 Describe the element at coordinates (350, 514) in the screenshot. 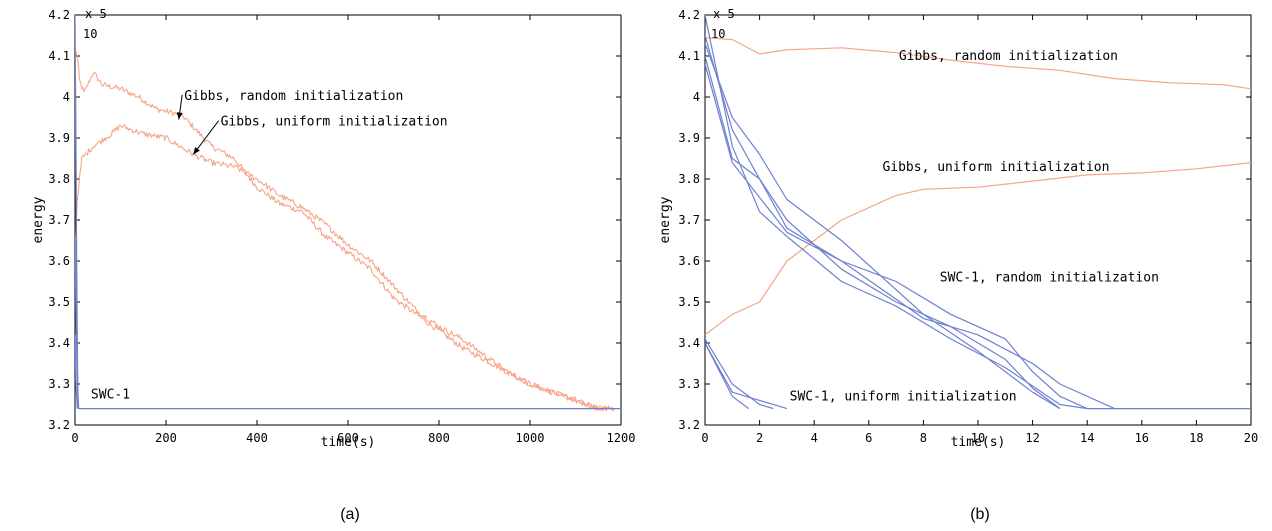

I see `panel-caption: (a)` at that location.